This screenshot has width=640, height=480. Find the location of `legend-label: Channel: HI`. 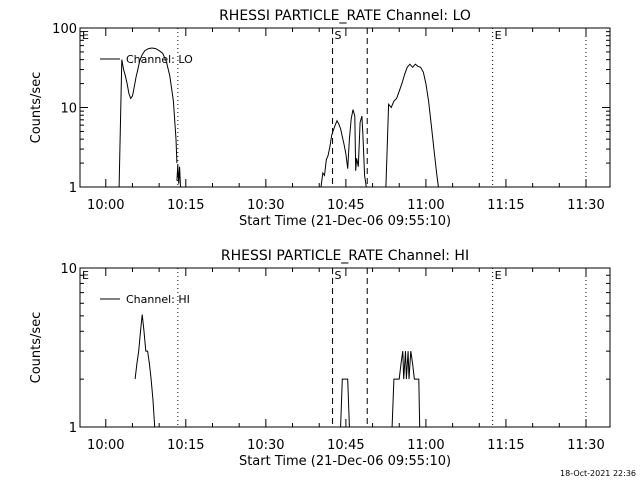

legend-label: Channel: HI is located at coordinates (158, 299).